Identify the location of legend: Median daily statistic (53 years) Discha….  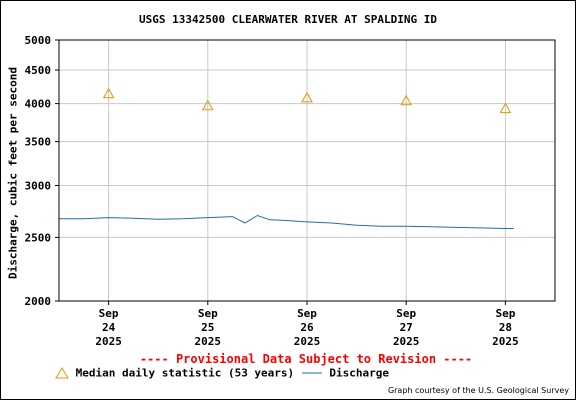
(222, 373).